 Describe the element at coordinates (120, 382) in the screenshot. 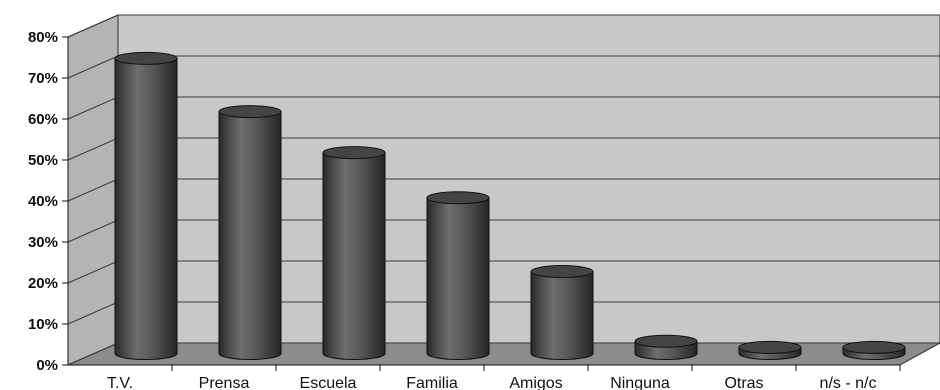

I see `x-tick-label: T.V.` at that location.